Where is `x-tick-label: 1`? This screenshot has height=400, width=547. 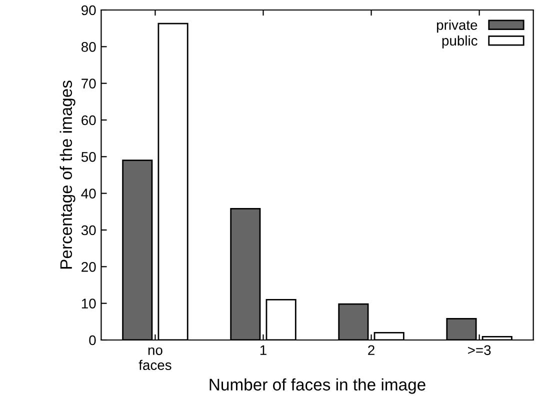 x-tick-label: 1 is located at coordinates (263, 350).